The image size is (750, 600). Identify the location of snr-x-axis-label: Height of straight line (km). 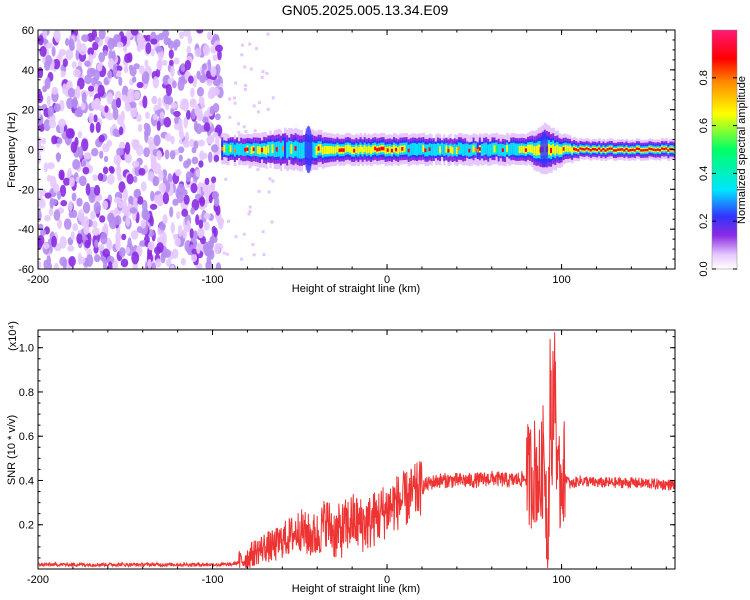
(356, 589).